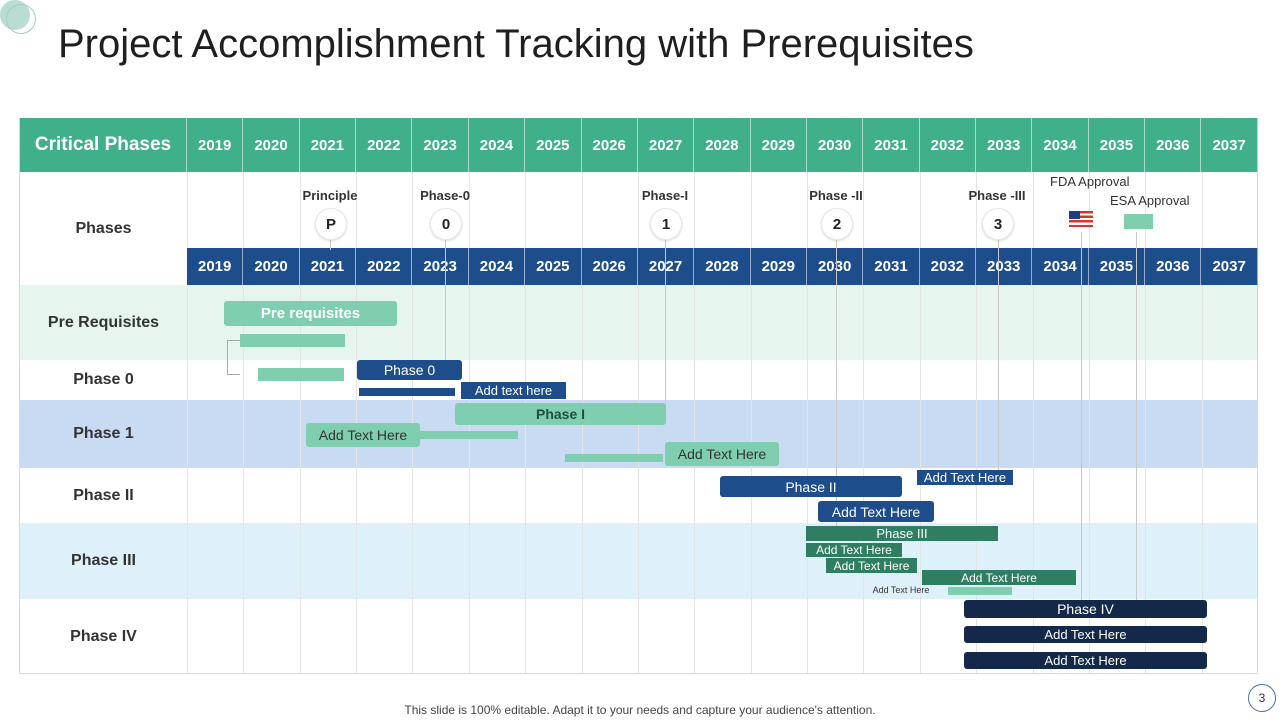 The height and width of the screenshot is (720, 1280). I want to click on phase3-subbar, so click(980, 591).